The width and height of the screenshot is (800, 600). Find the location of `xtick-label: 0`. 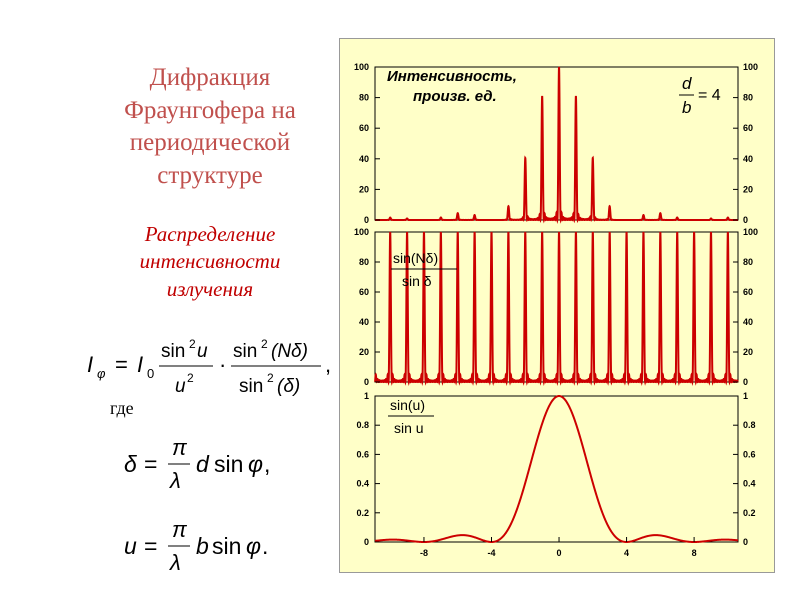

xtick-label: 0 is located at coordinates (559, 553).